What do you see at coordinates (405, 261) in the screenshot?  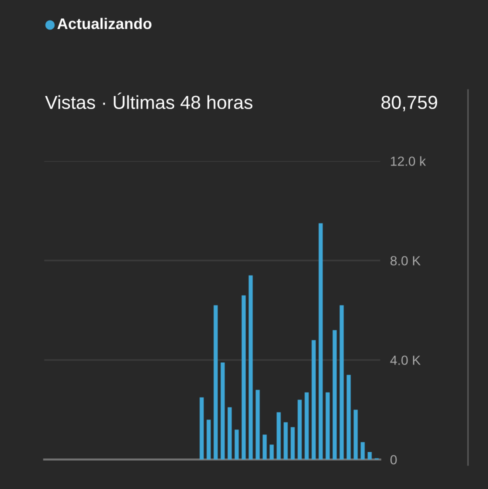 I see `y-tick-label: 8.0 K` at bounding box center [405, 261].